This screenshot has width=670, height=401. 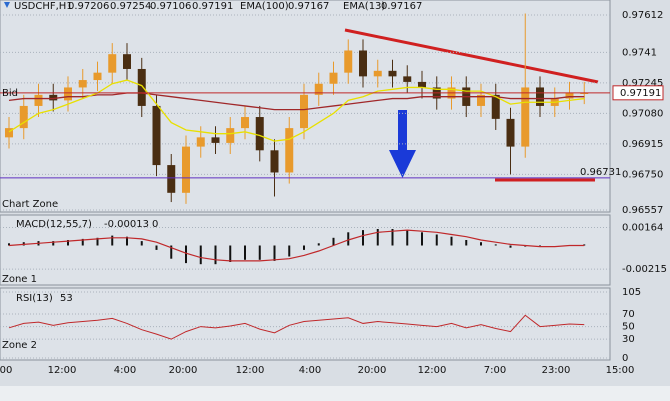 What do you see at coordinates (296, 245) in the screenshot?
I see `signal-line` at bounding box center [296, 245].